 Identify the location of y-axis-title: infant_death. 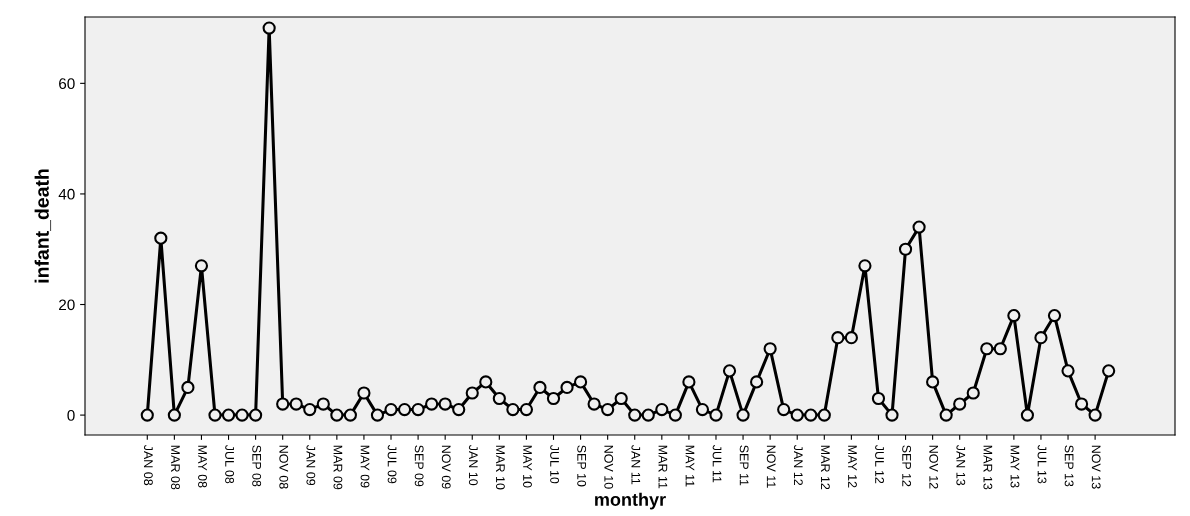
(43, 226).